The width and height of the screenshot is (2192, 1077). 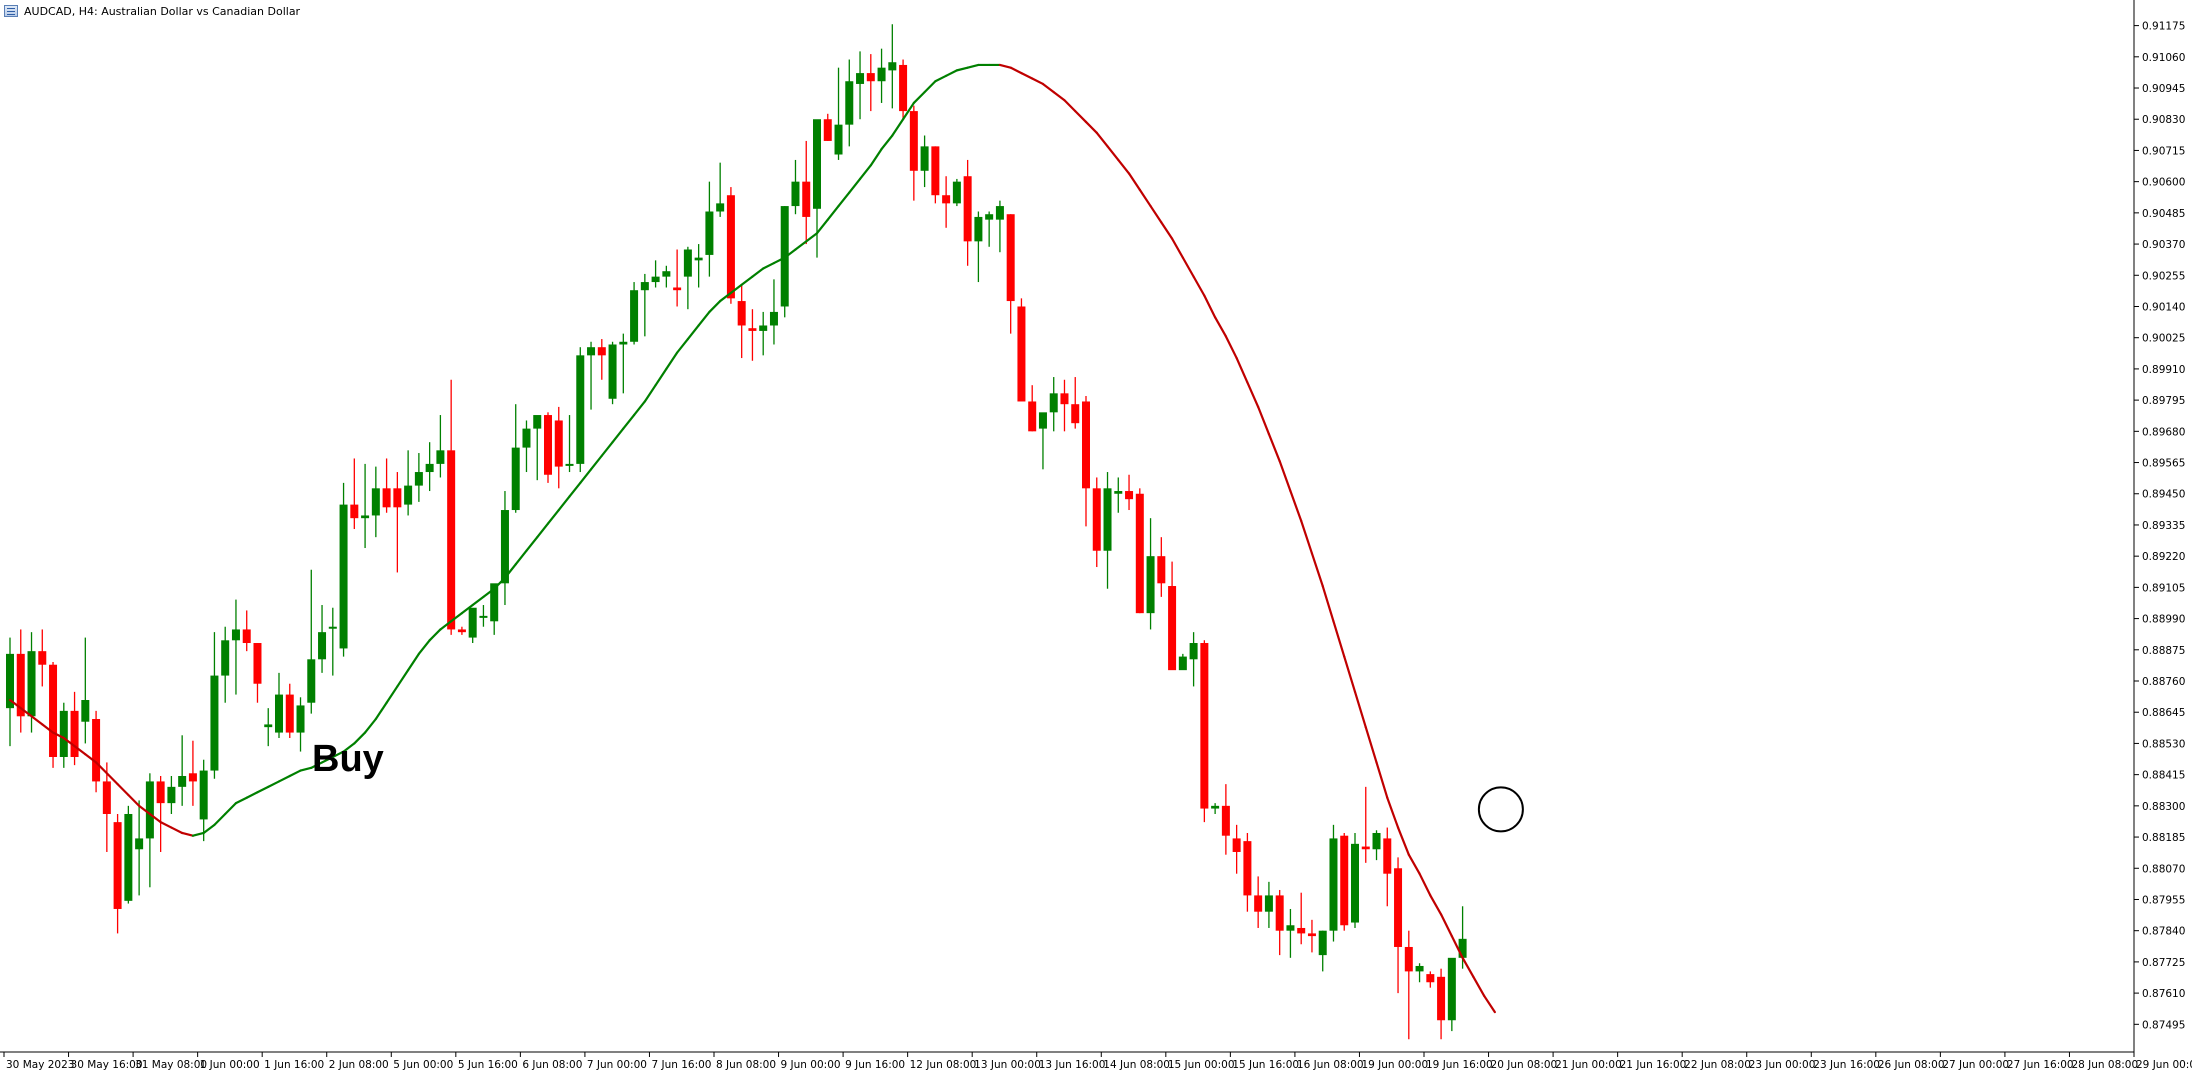 I want to click on time-tick-label: 14 Jun 08:00, so click(x=1136, y=1065).